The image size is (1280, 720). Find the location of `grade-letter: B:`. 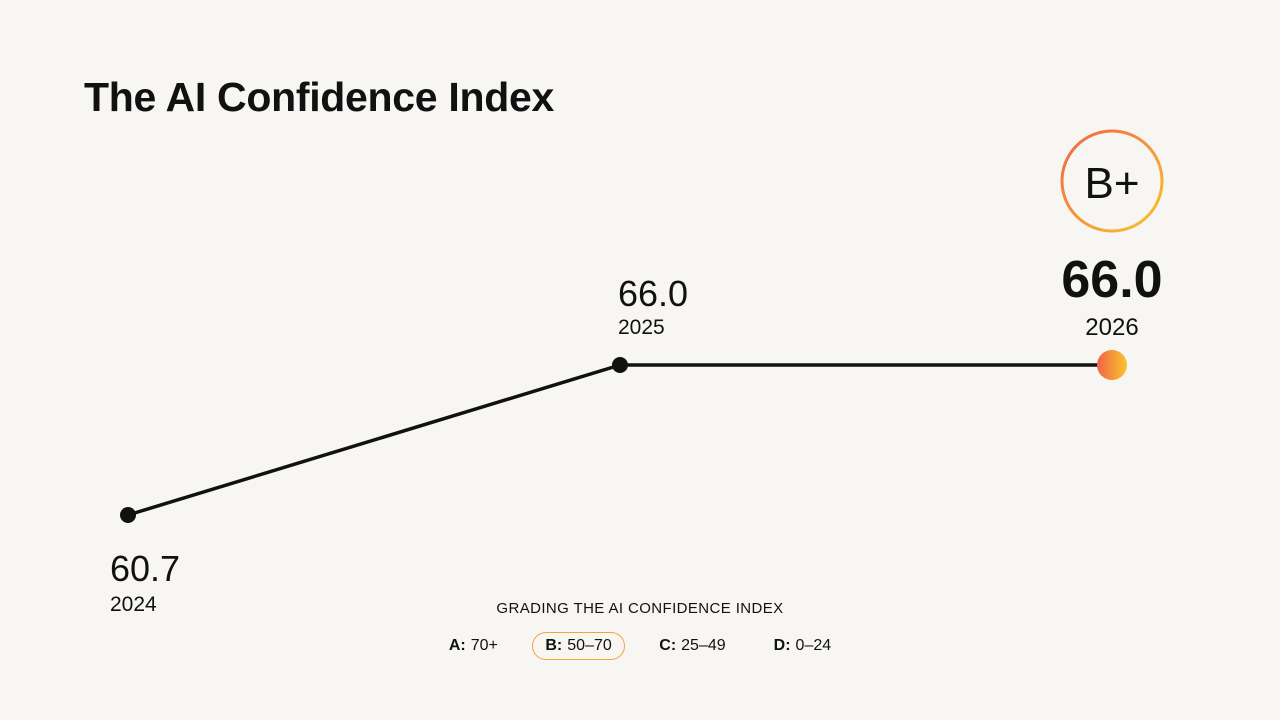

grade-letter: B: is located at coordinates (554, 645).